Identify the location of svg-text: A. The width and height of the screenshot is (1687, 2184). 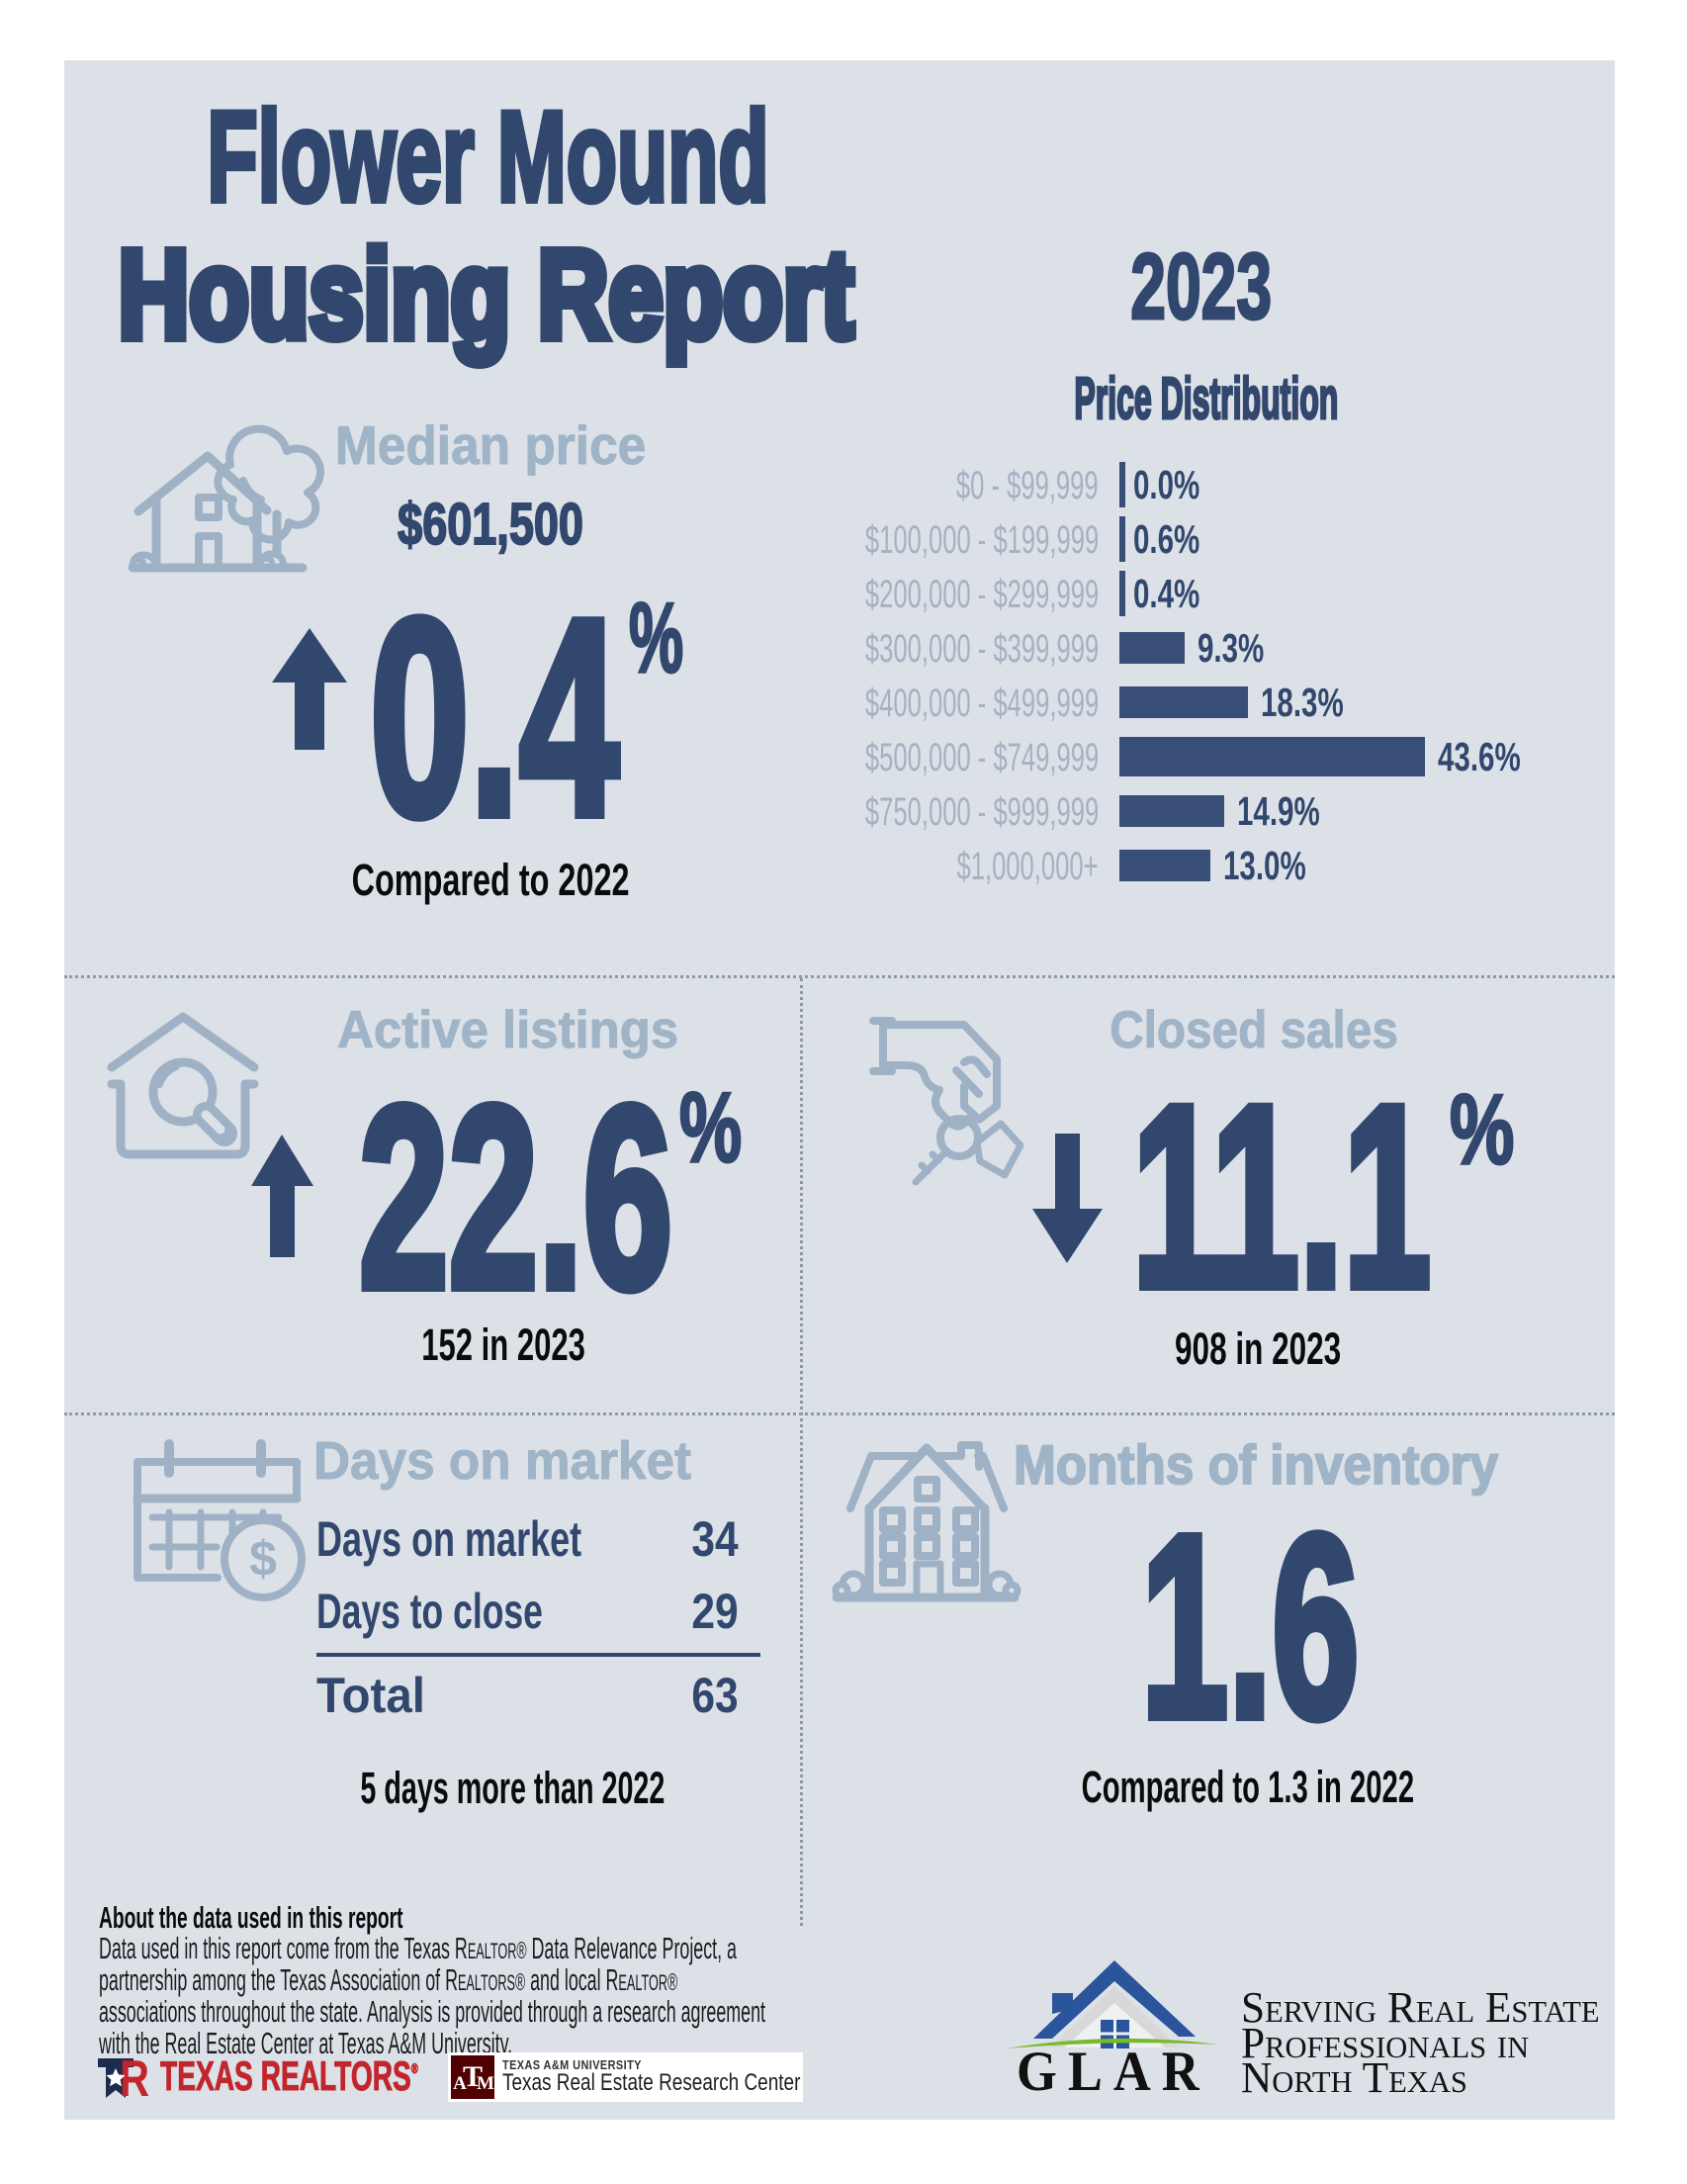
(460, 2083).